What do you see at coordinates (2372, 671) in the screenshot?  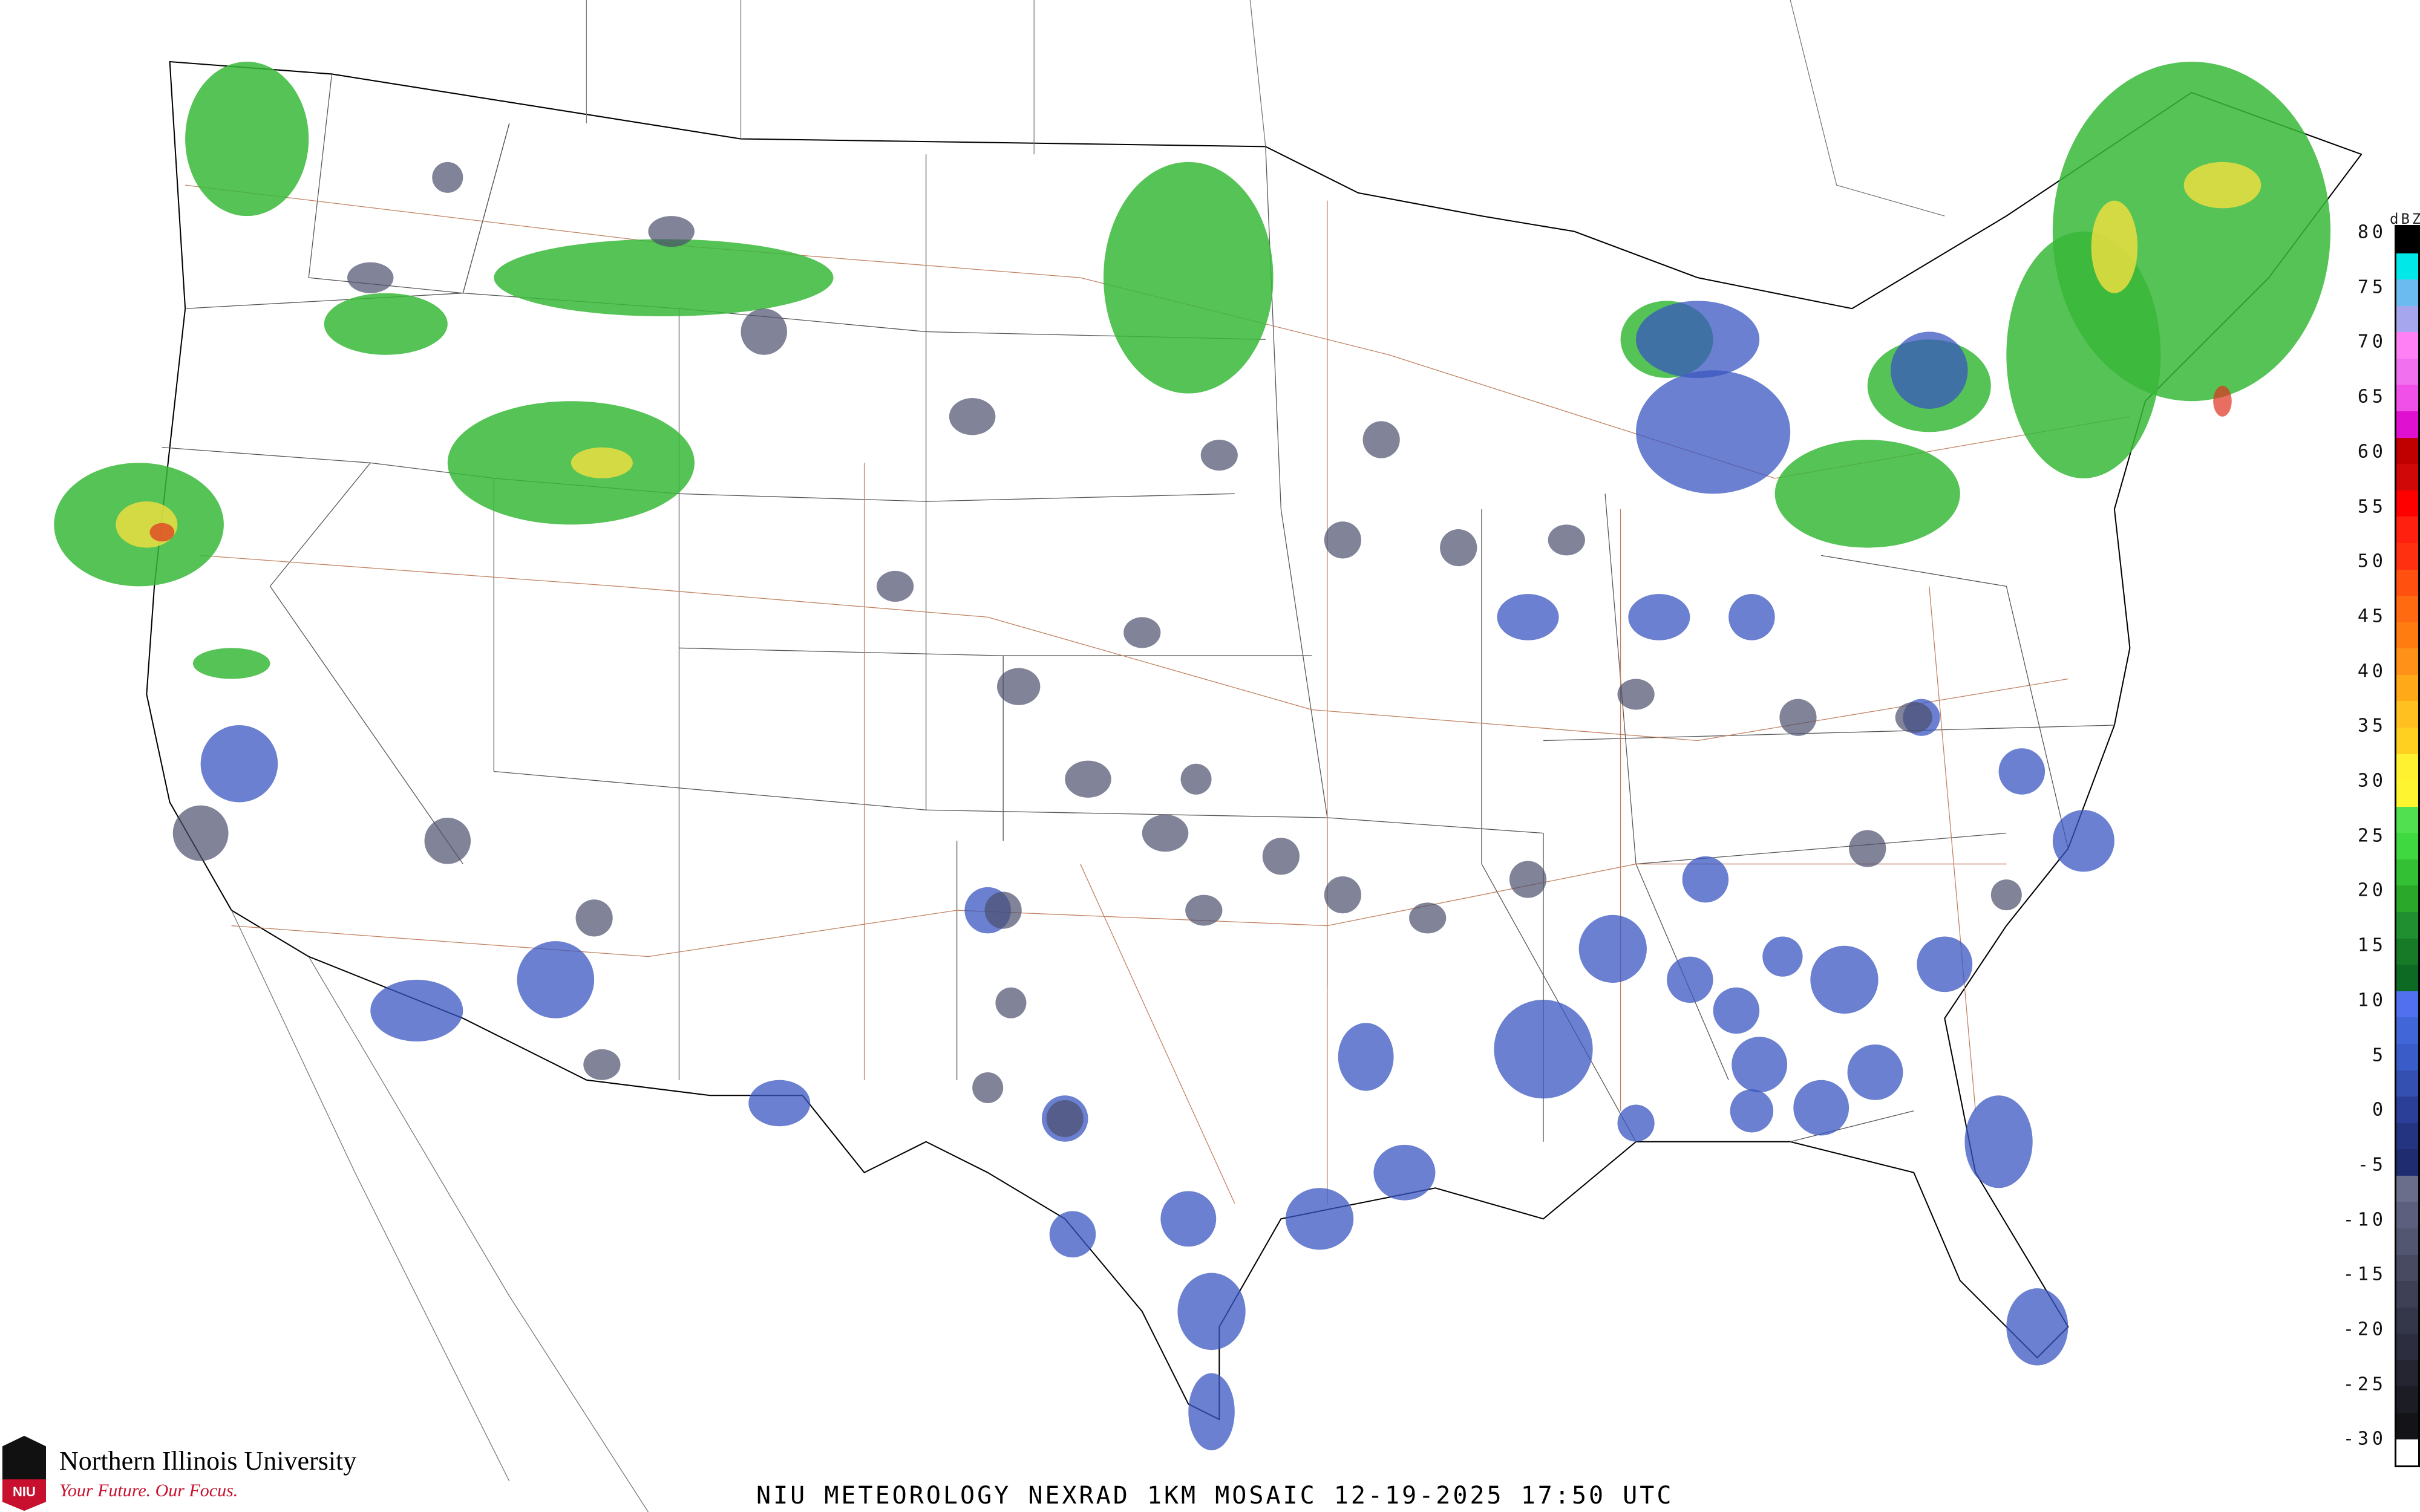 I see `legend-label: 40` at bounding box center [2372, 671].